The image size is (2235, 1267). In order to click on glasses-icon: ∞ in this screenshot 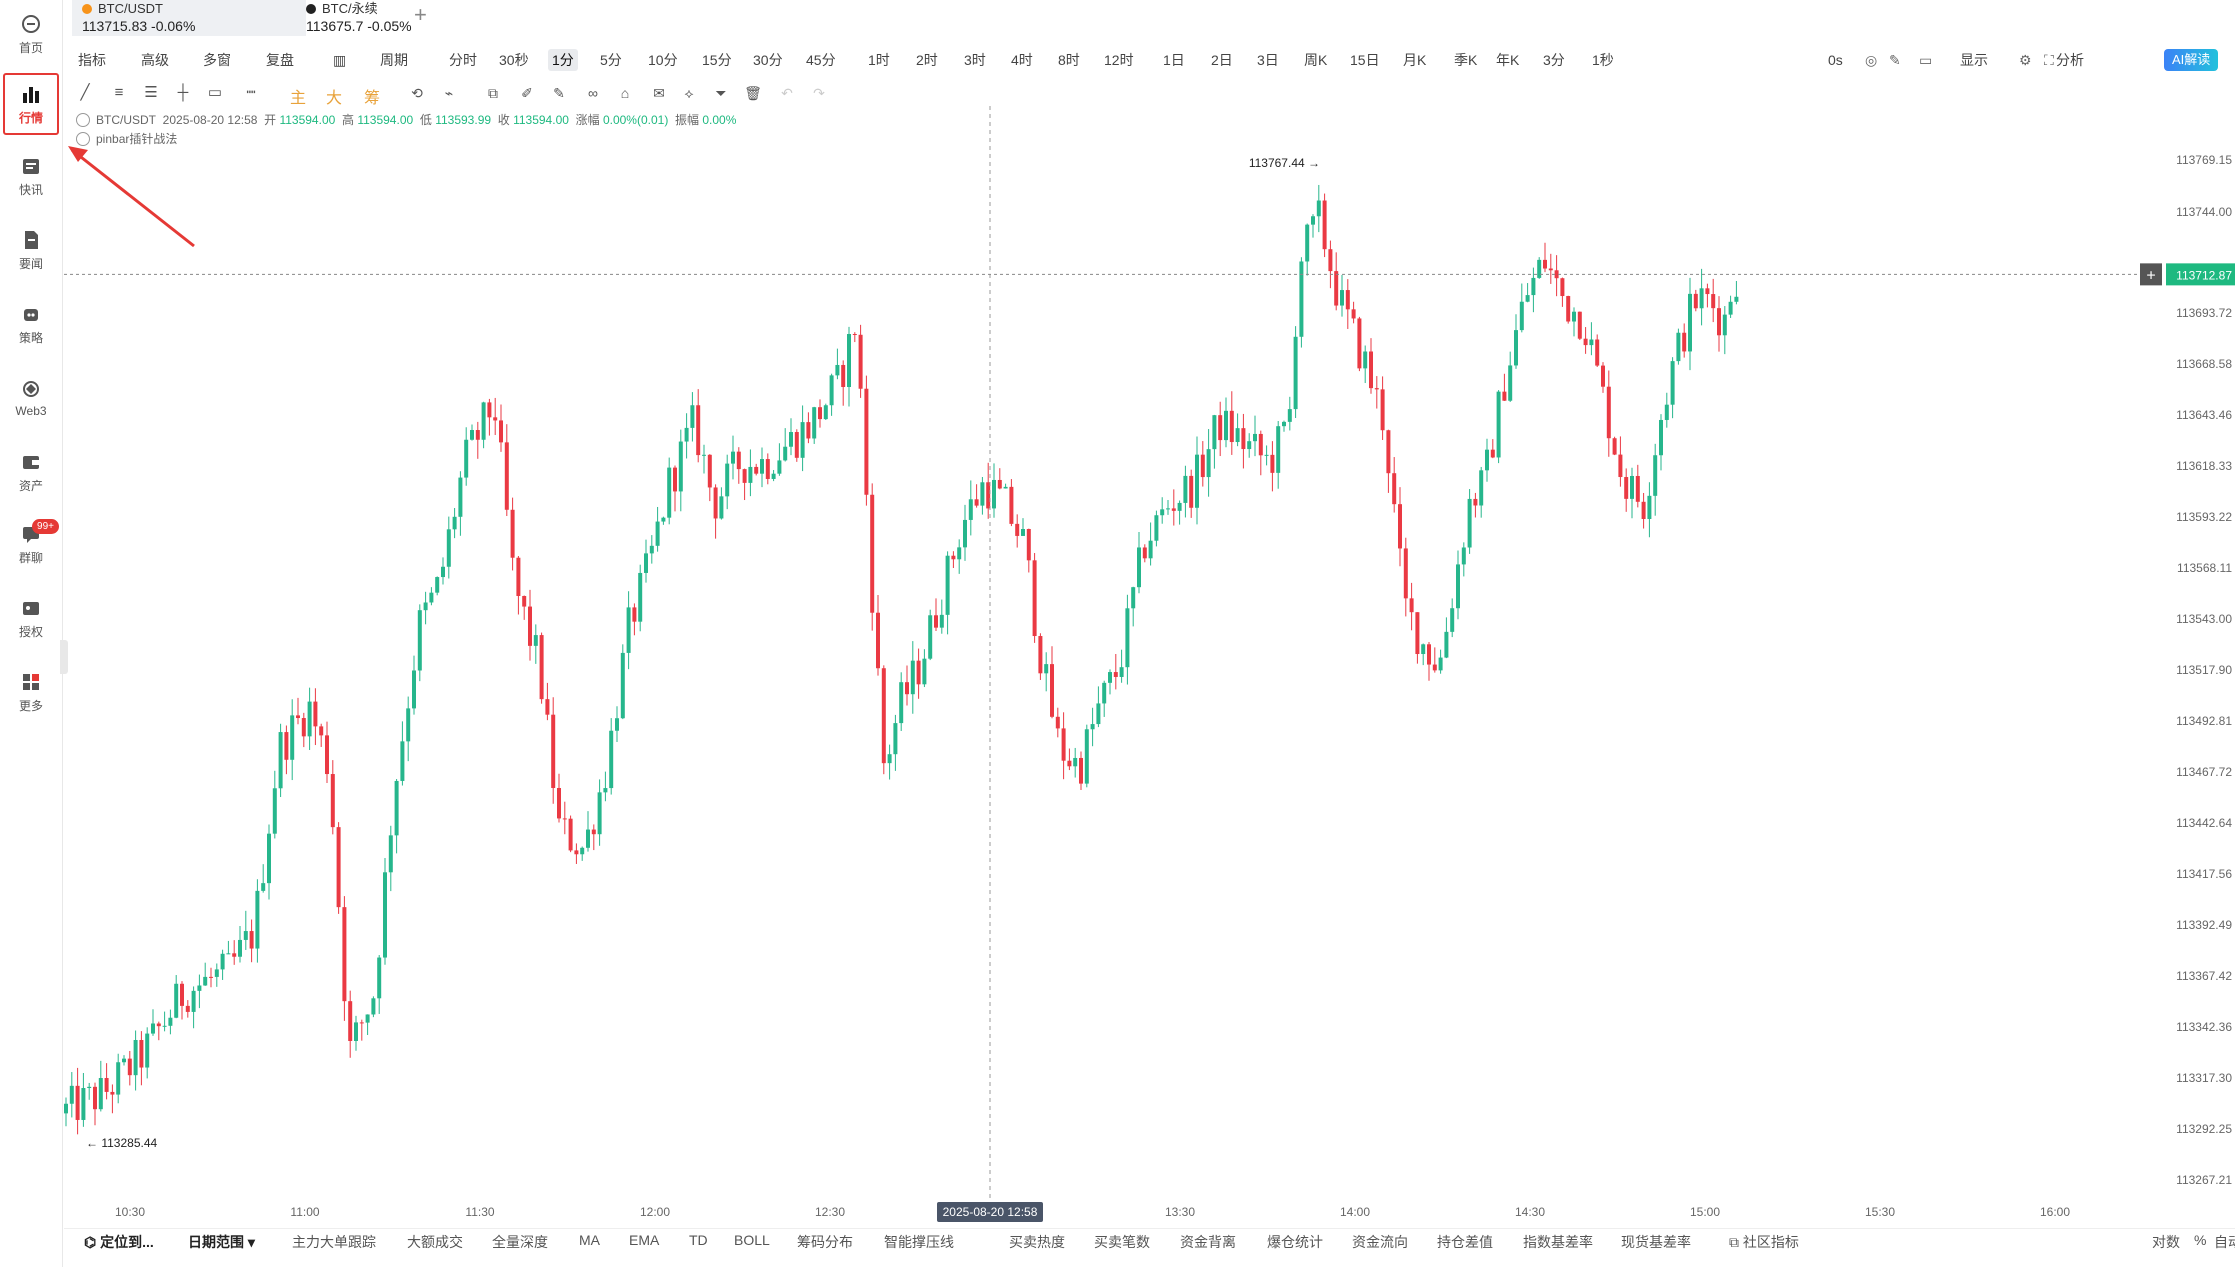, I will do `click(593, 93)`.